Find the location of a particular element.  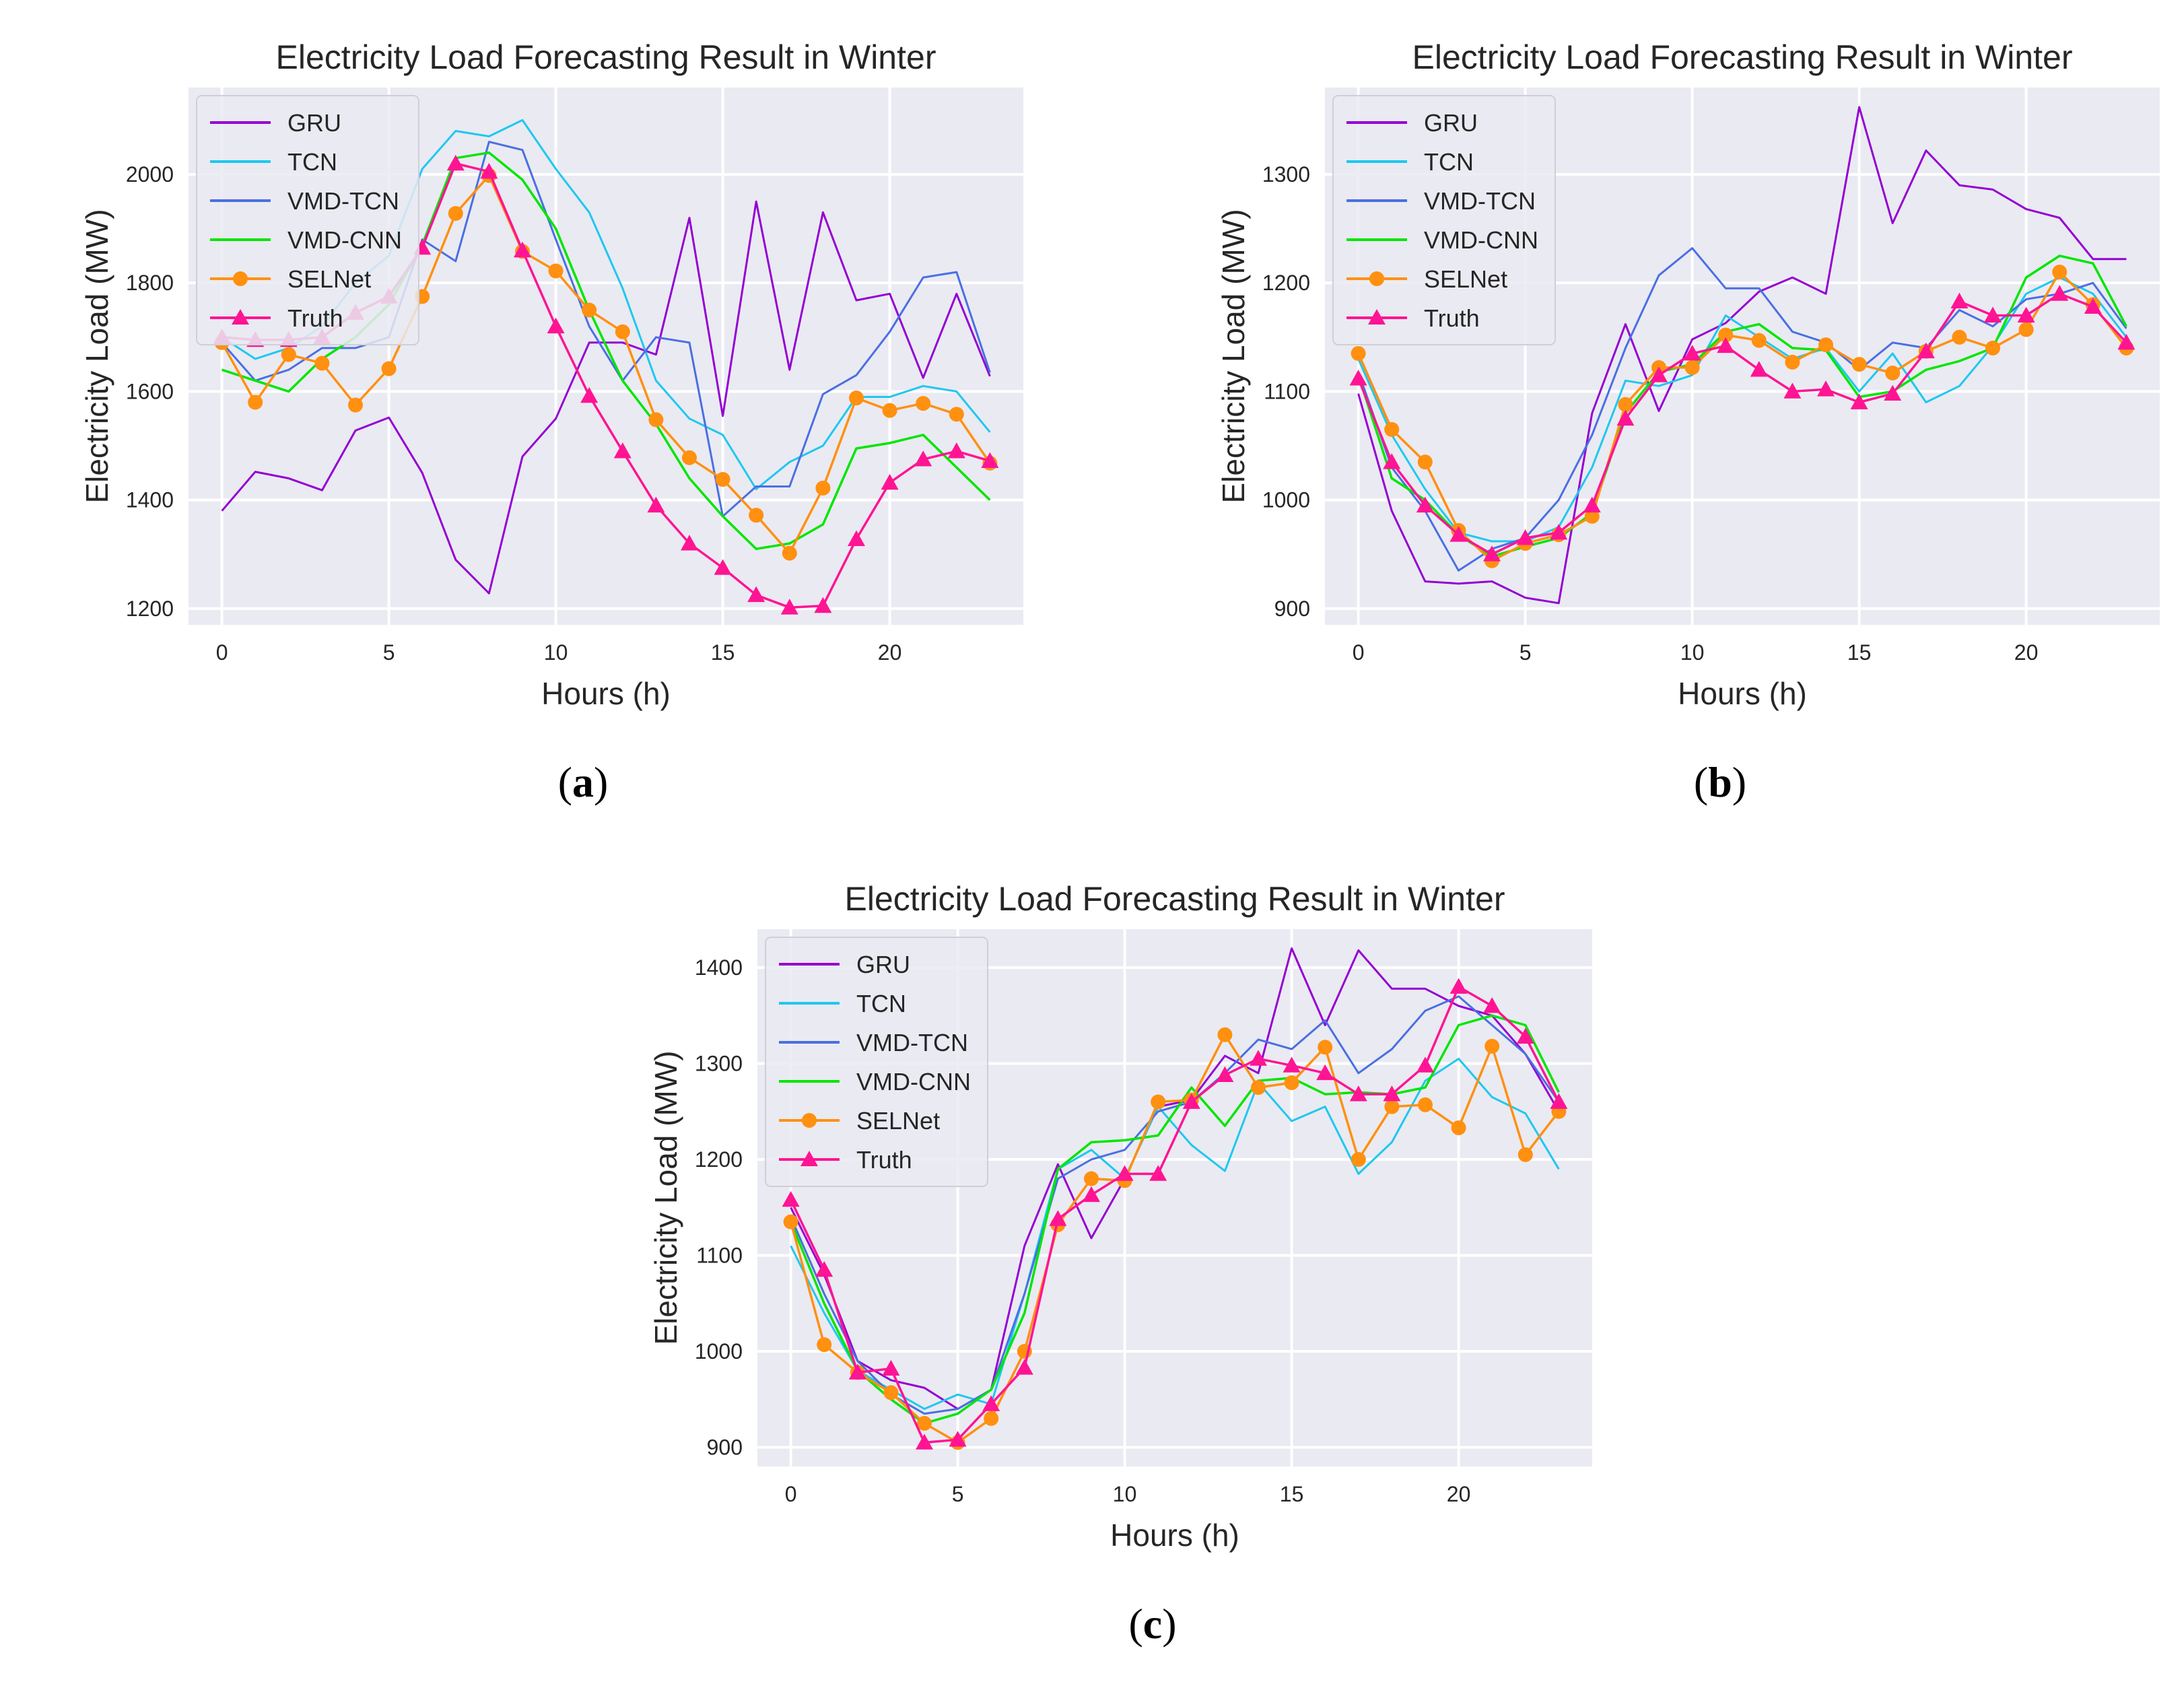

y-tick-label: 1000 is located at coordinates (1286, 500).